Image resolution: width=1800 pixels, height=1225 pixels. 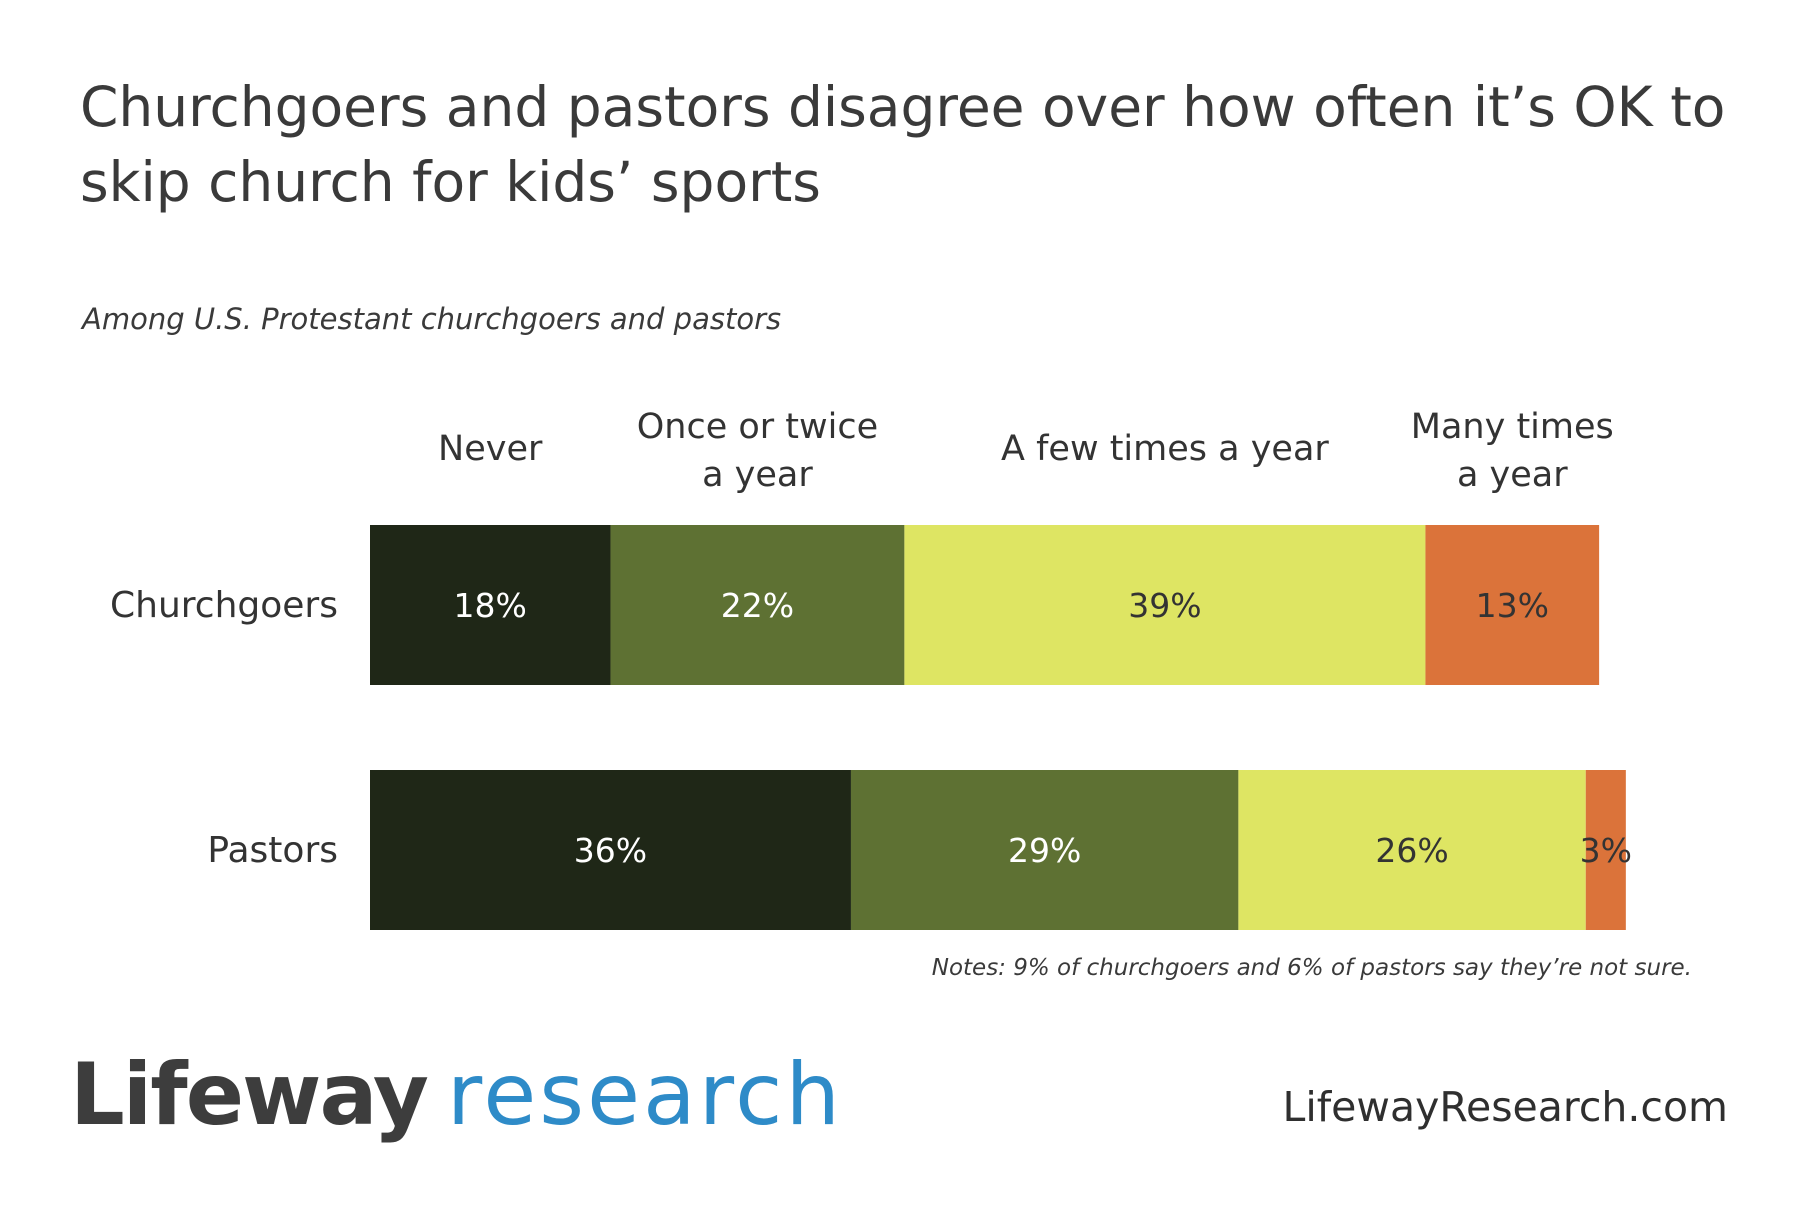 What do you see at coordinates (1512, 451) in the screenshot?
I see `column-header-4: Many times a year` at bounding box center [1512, 451].